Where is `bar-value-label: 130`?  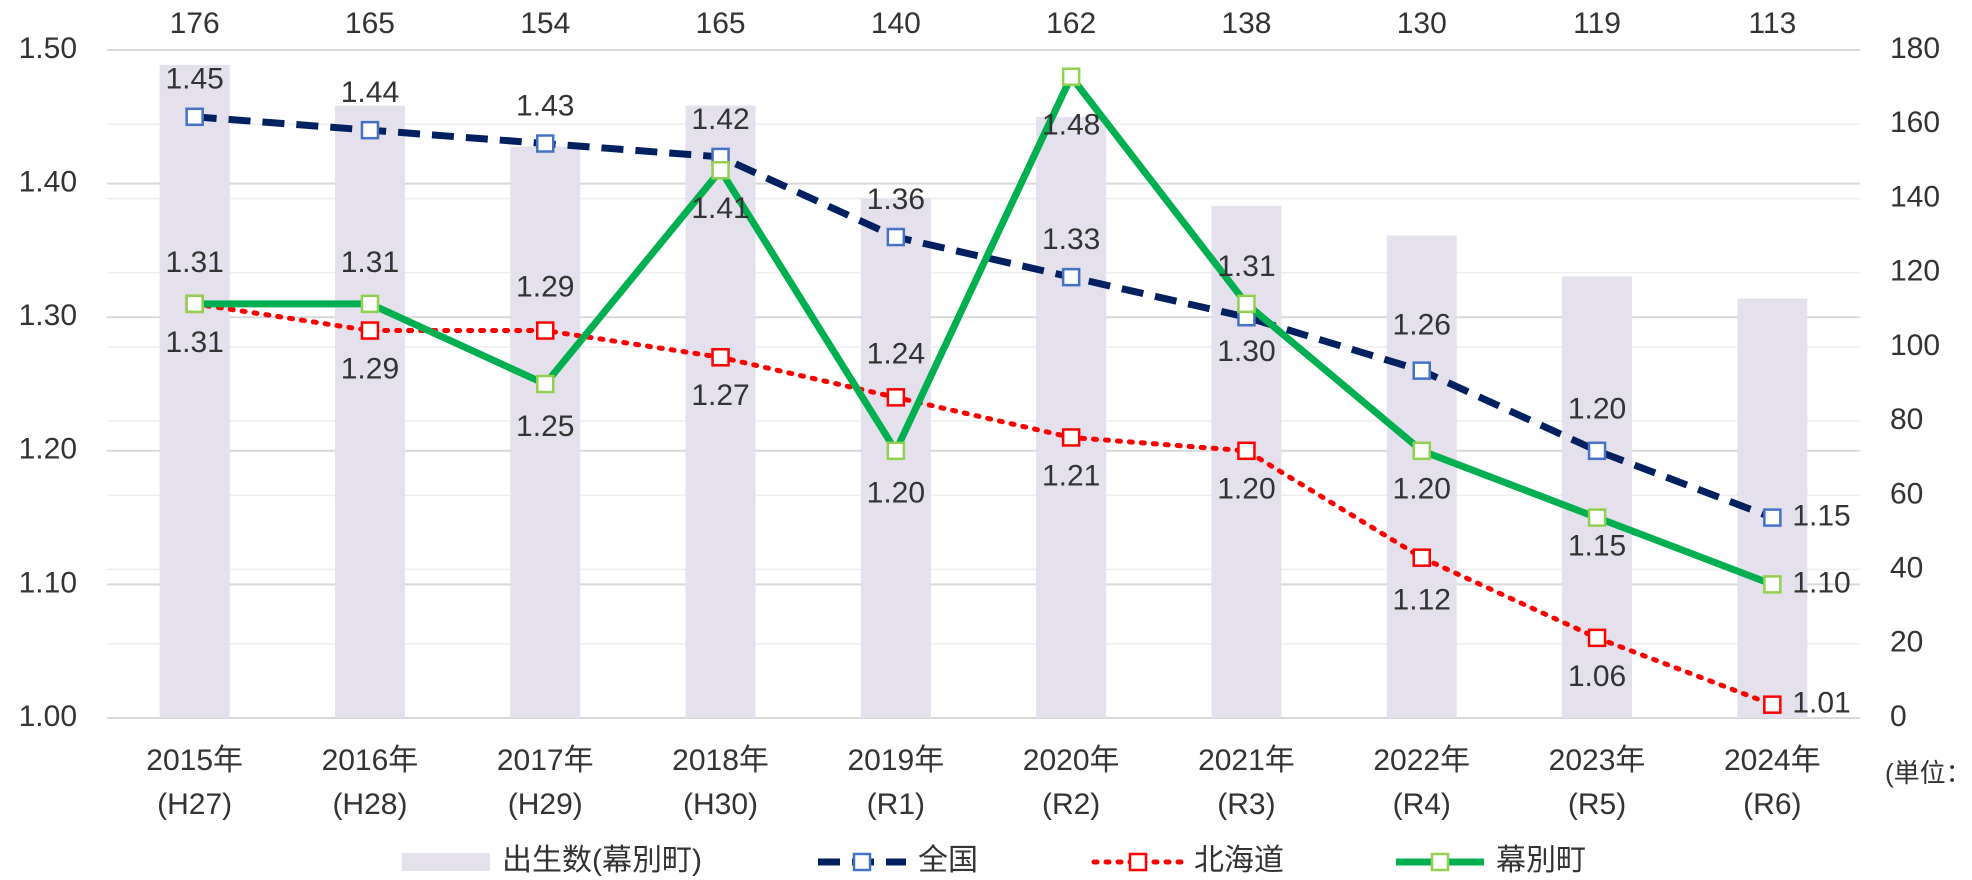 bar-value-label: 130 is located at coordinates (1422, 23).